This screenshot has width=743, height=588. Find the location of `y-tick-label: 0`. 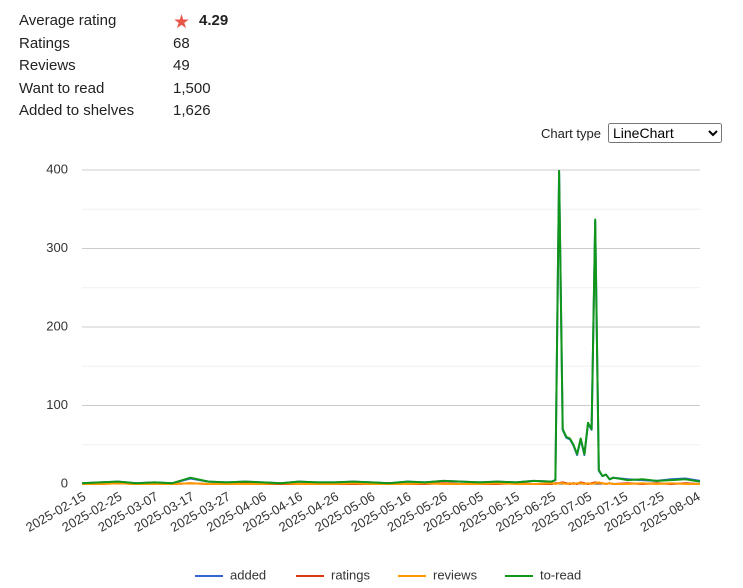

y-tick-label: 0 is located at coordinates (64, 482).